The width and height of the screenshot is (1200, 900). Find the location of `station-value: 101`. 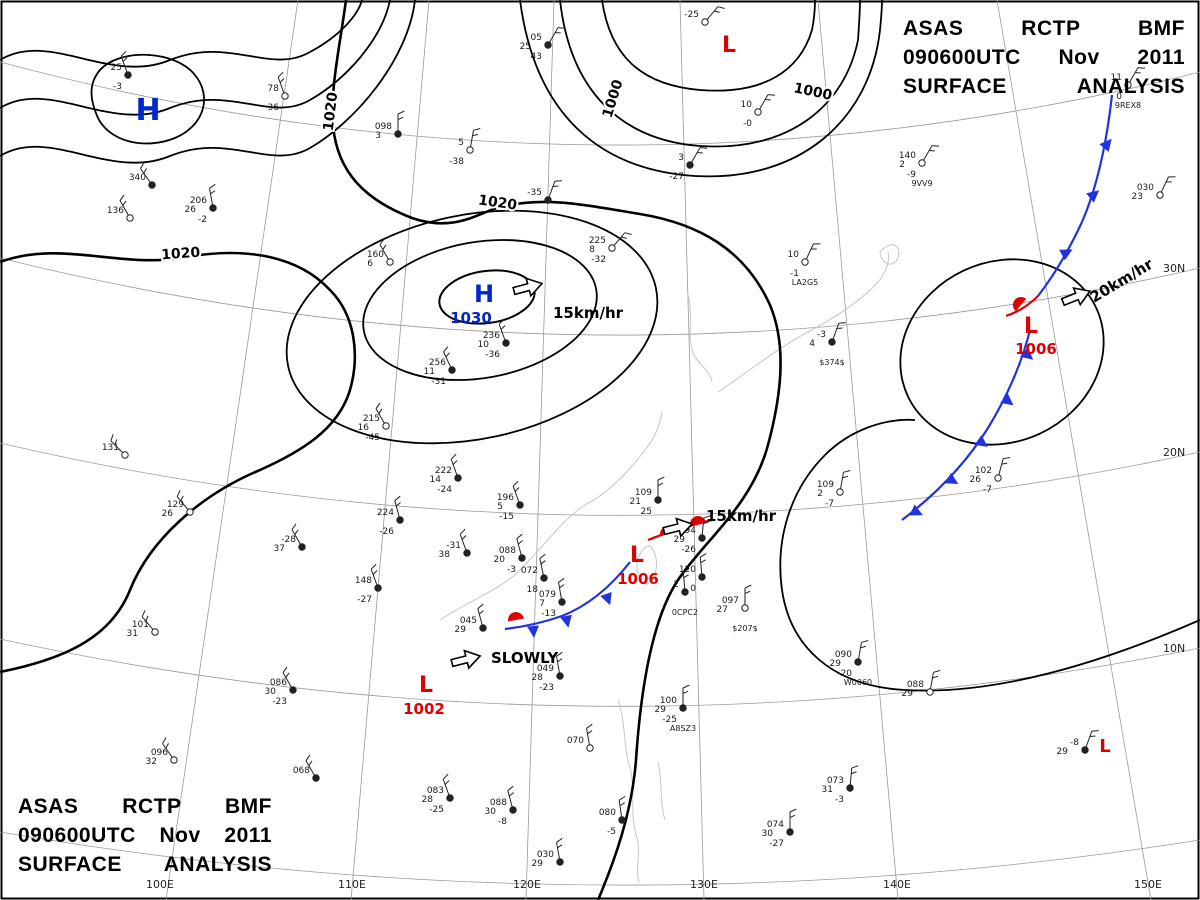

station-value: 101 is located at coordinates (140, 625).